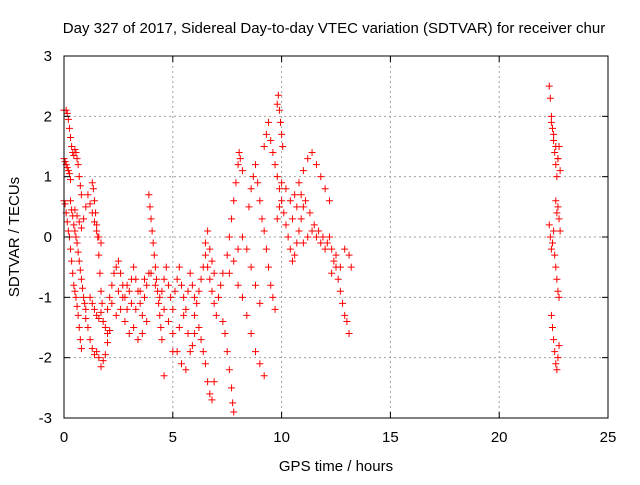  Describe the element at coordinates (48, 177) in the screenshot. I see `y-tick-label: 1` at that location.